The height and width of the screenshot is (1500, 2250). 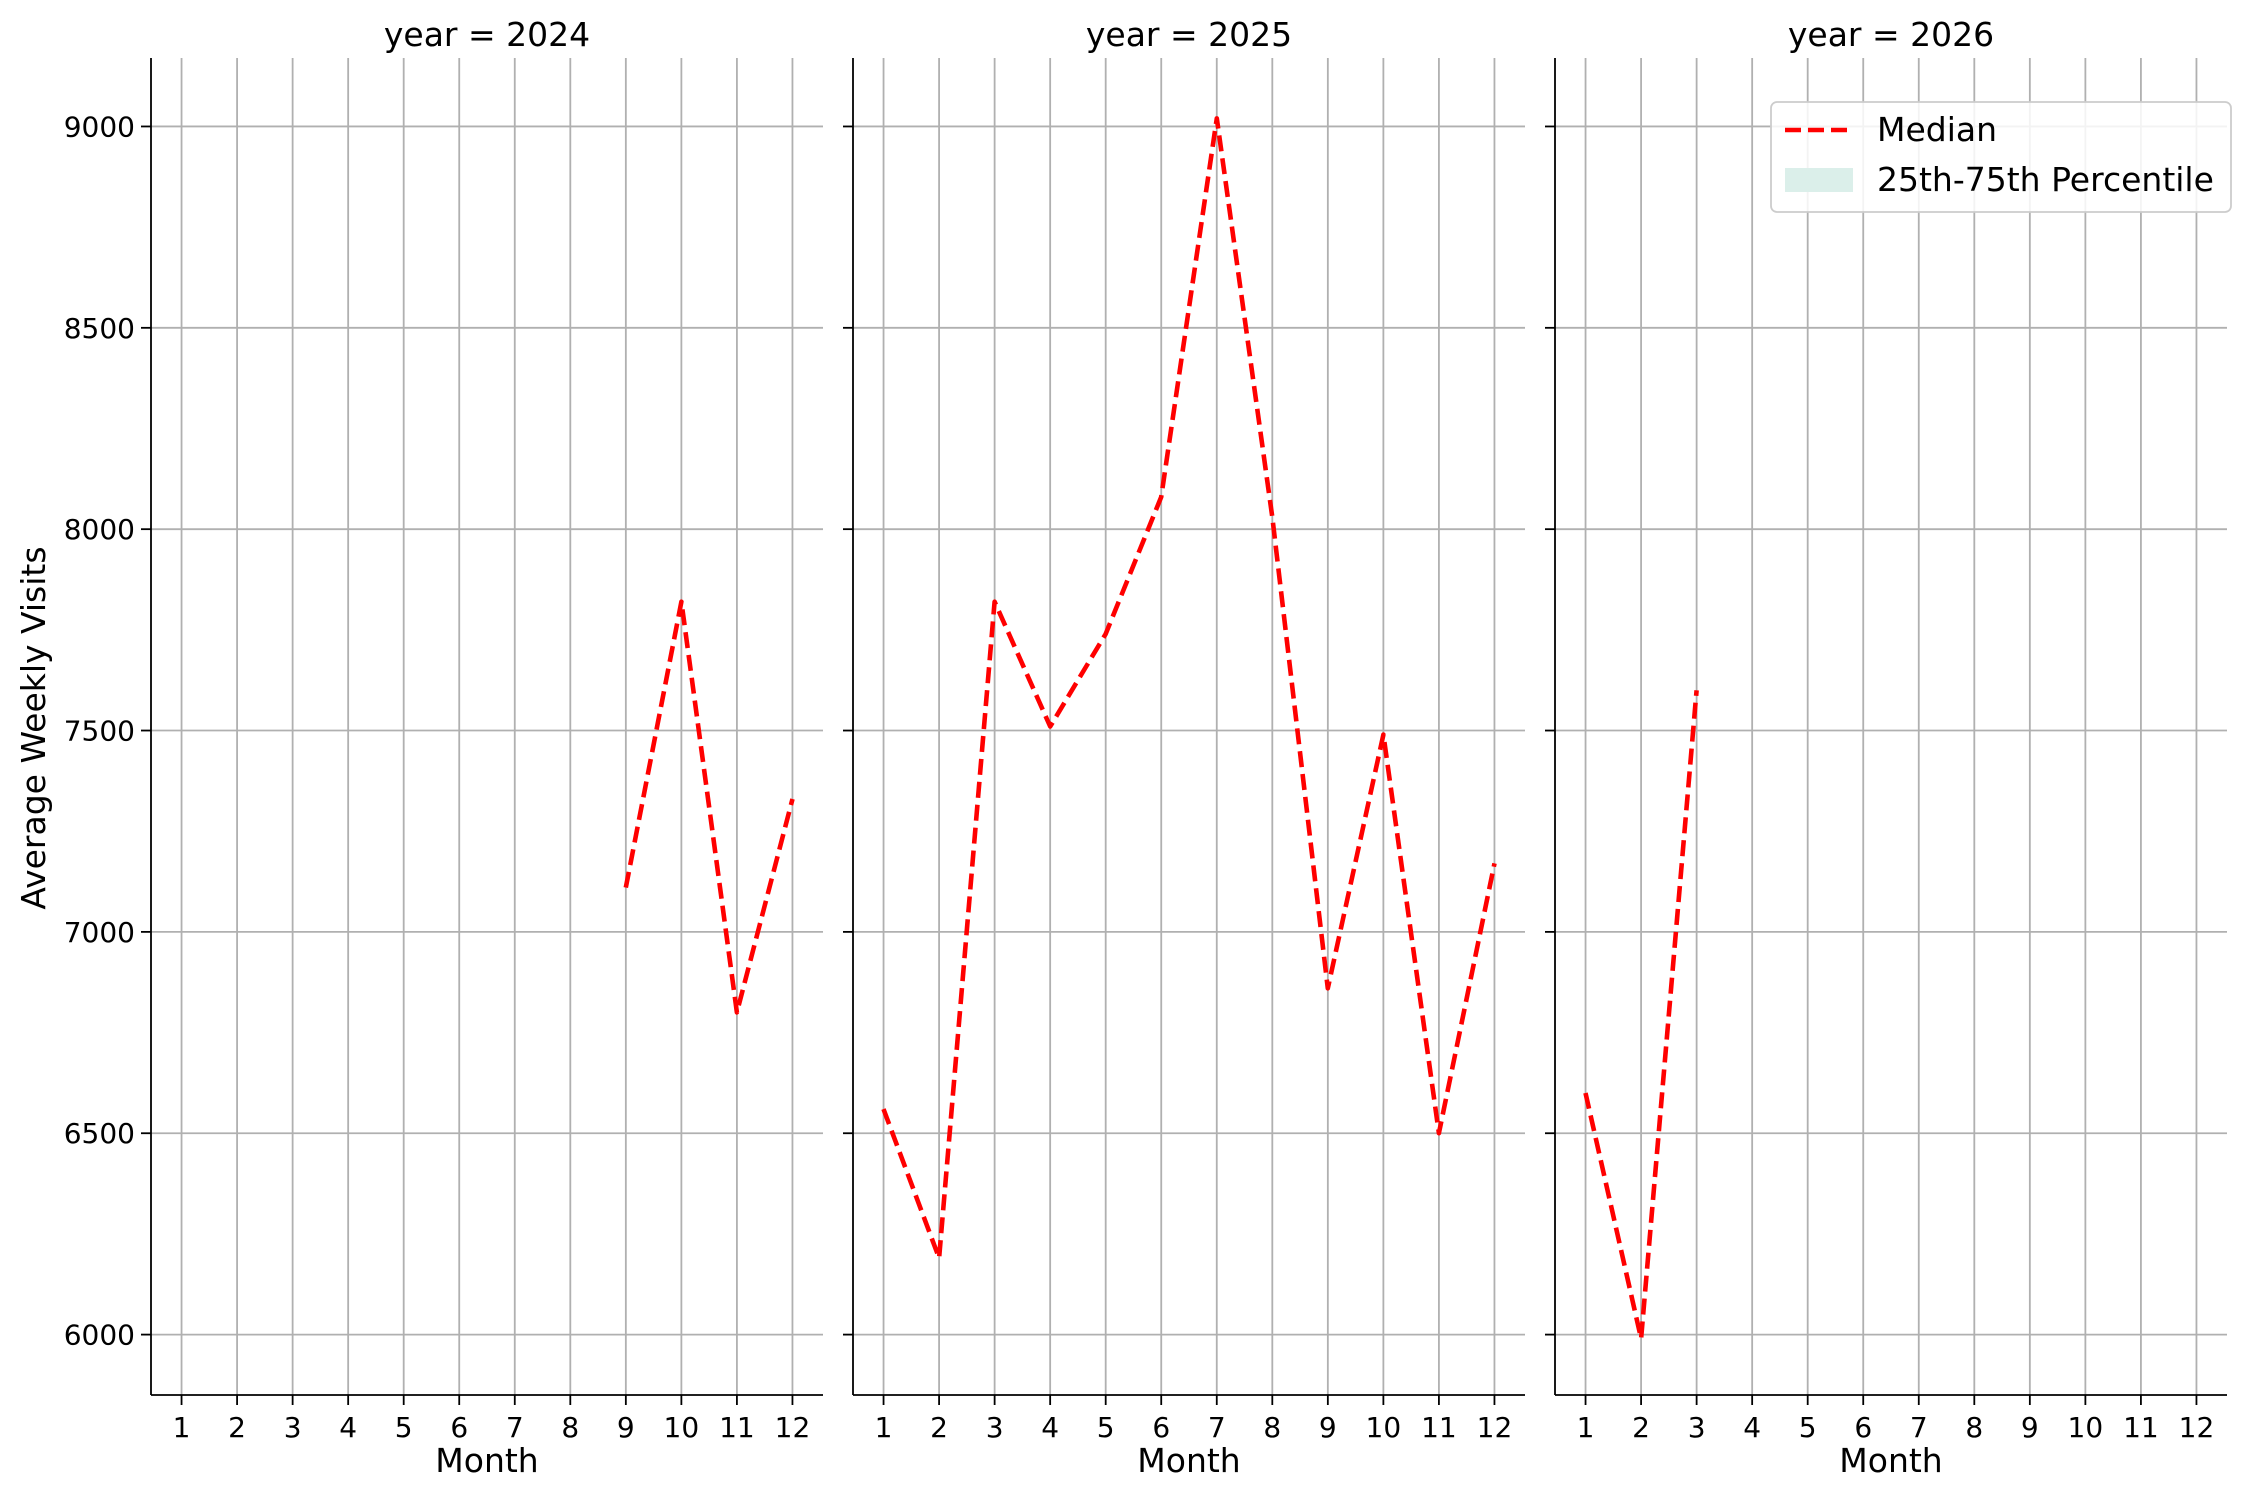 I want to click on y-tick-label: 8000, so click(x=99, y=529).